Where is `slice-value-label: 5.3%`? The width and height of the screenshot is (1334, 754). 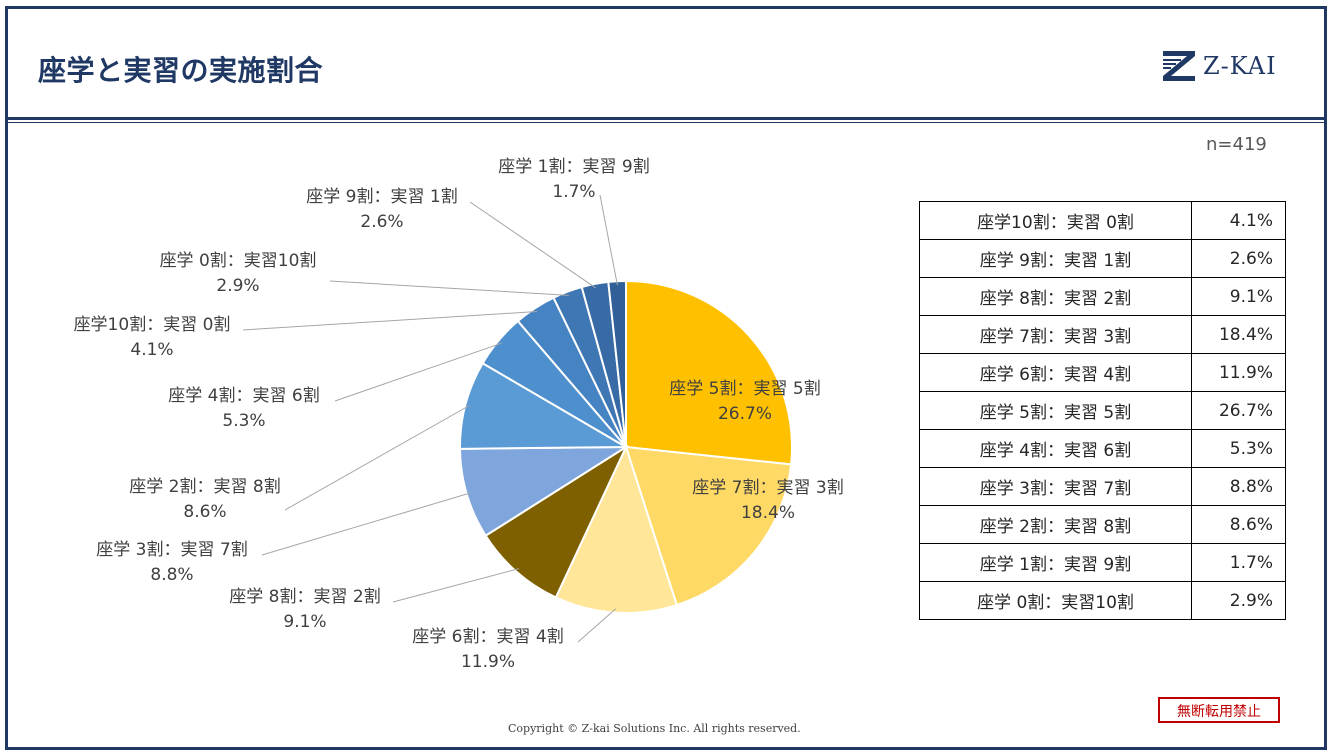 slice-value-label: 5.3% is located at coordinates (243, 421).